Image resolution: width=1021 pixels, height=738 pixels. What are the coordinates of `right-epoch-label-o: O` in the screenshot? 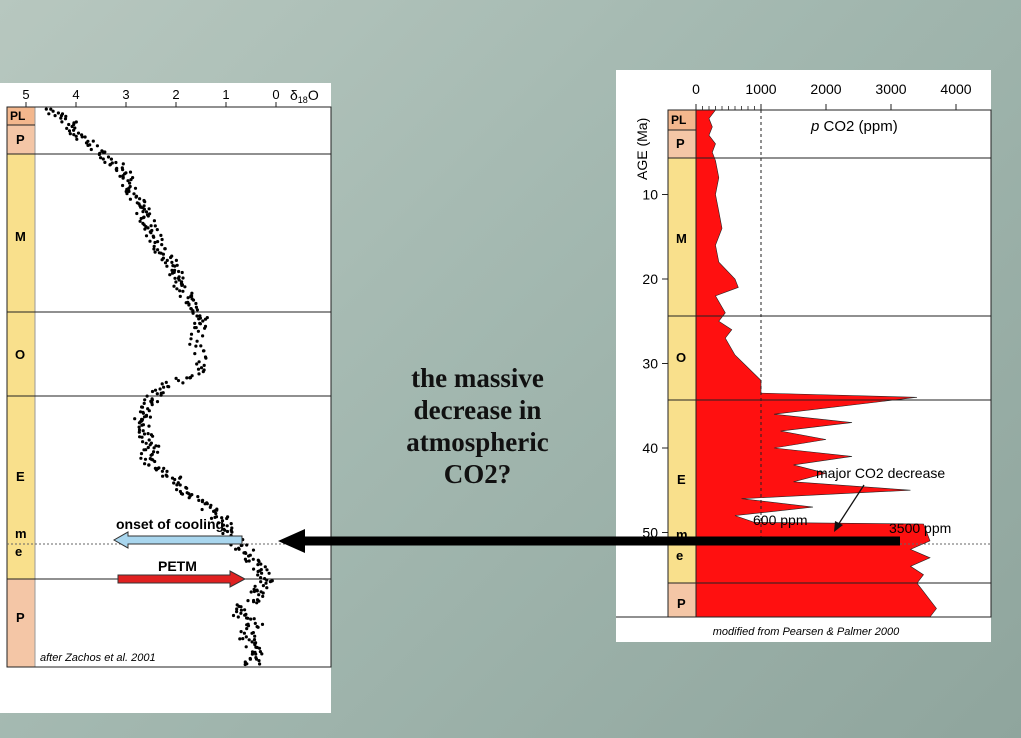 It's located at (681, 357).